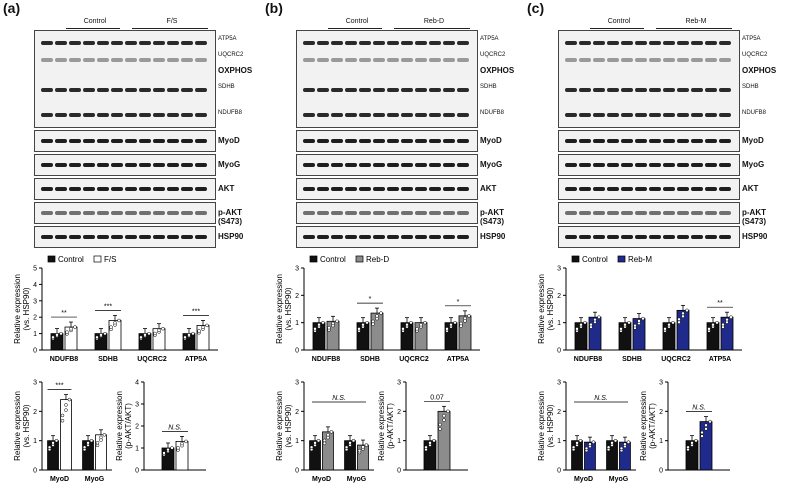 Image resolution: width=788 pixels, height=498 pixels. Describe the element at coordinates (350, 455) in the screenshot. I see `bar-control` at that location.